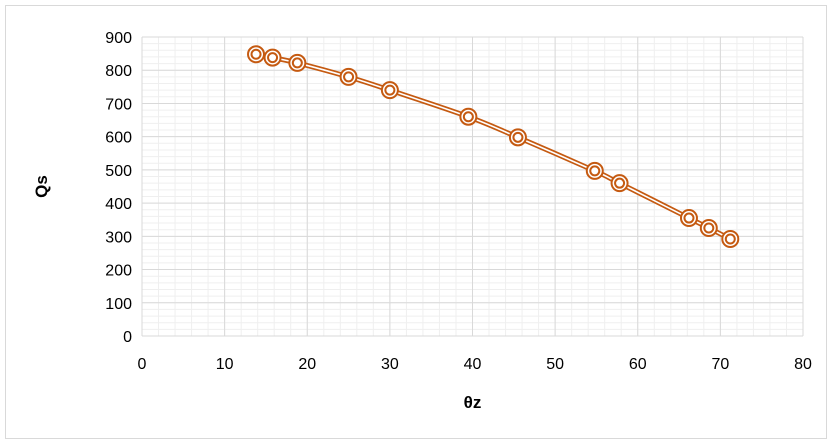 The image size is (834, 446). I want to click on y-tick-label: 800, so click(118, 71).